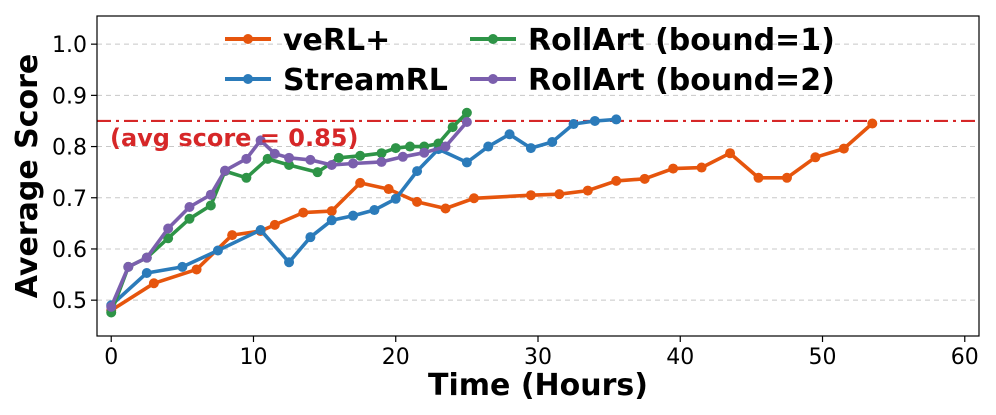 The image size is (996, 415). Describe the element at coordinates (965, 357) in the screenshot. I see `x-tick-label: 60` at that location.